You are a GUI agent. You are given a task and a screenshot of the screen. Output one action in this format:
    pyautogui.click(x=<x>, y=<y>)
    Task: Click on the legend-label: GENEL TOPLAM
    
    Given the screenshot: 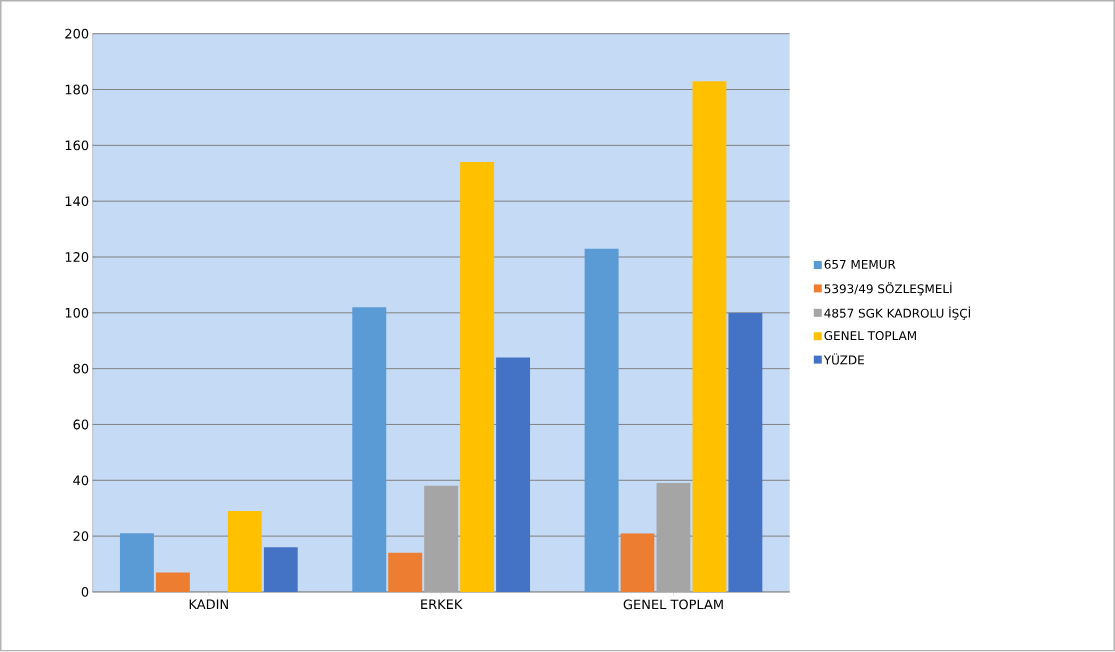 What is the action you would take?
    pyautogui.click(x=870, y=336)
    